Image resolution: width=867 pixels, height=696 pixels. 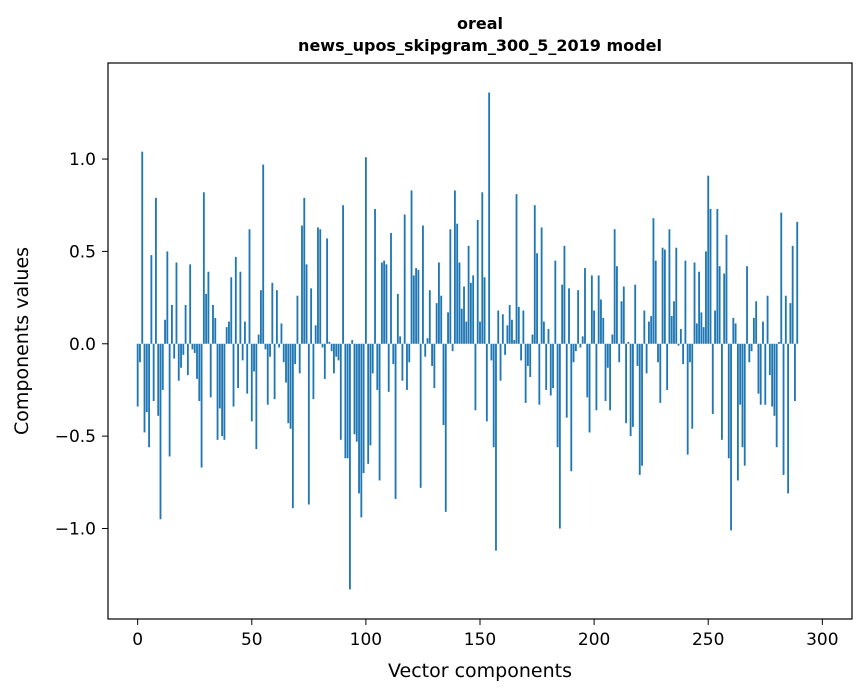 I want to click on x-tick-label: 250, so click(x=708, y=640).